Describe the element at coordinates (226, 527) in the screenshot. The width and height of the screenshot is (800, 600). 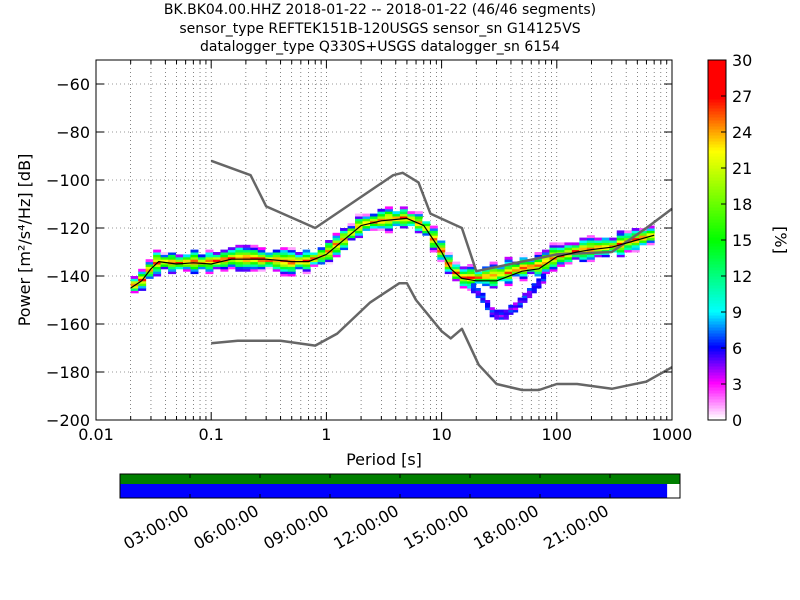
I see `time-tick-label: 06:00:00` at that location.